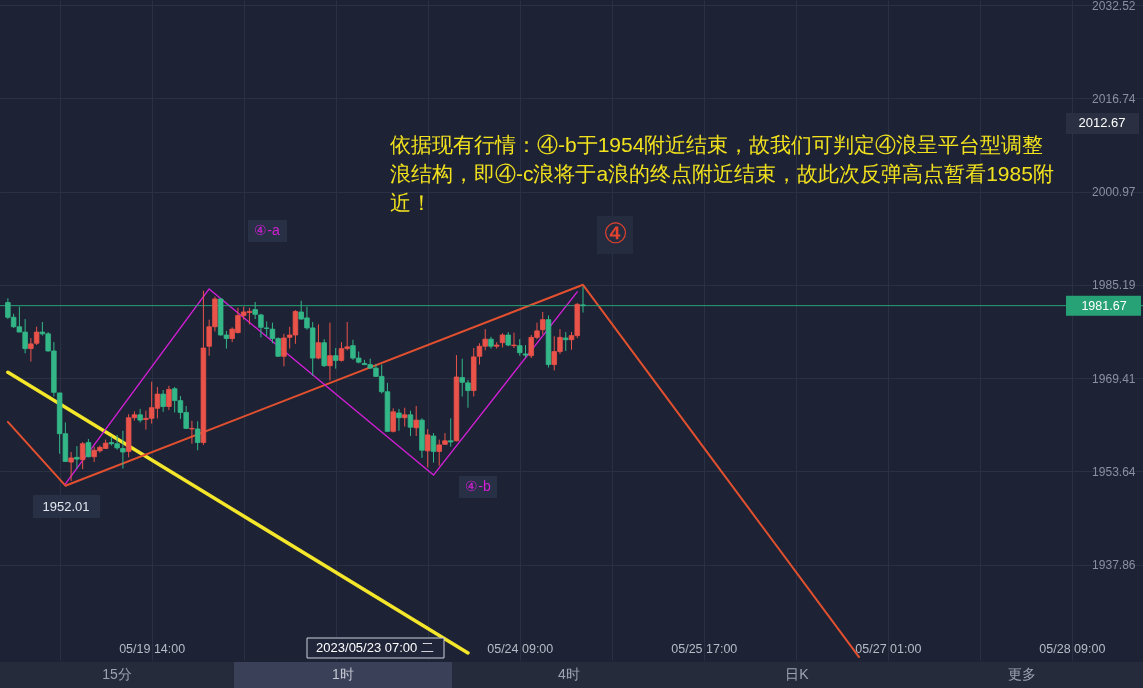 This screenshot has width=1143, height=688. I want to click on annotation: 依据现有行情：④-b于1954附近结束，故我们可判定④浪呈平台型调整浪结构，即④-c浪将于a浪的终点附近结束，故此次反弹高点暂看1985附近！, so click(722, 173).